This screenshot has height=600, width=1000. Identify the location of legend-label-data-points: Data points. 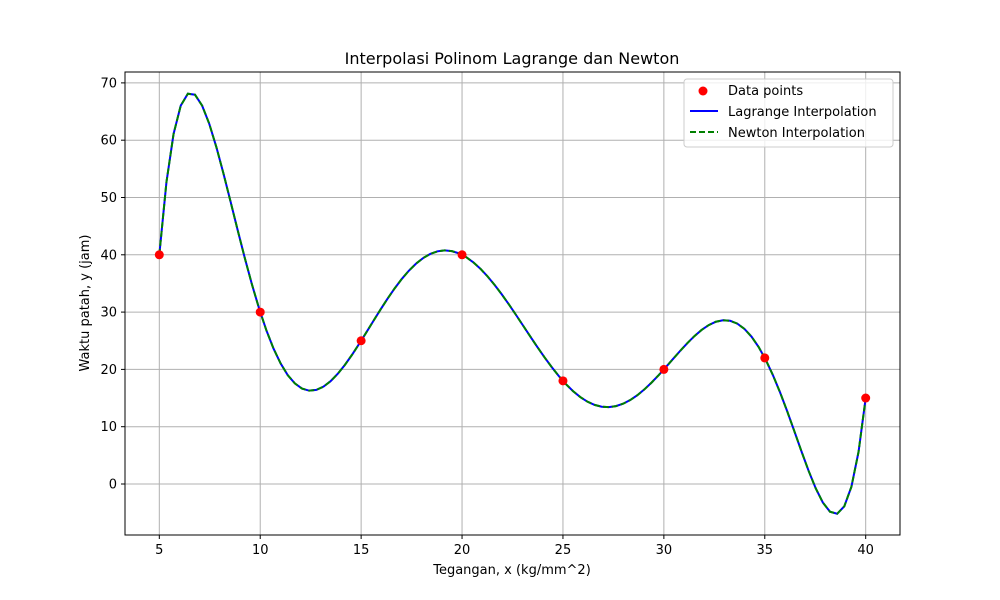
(765, 91).